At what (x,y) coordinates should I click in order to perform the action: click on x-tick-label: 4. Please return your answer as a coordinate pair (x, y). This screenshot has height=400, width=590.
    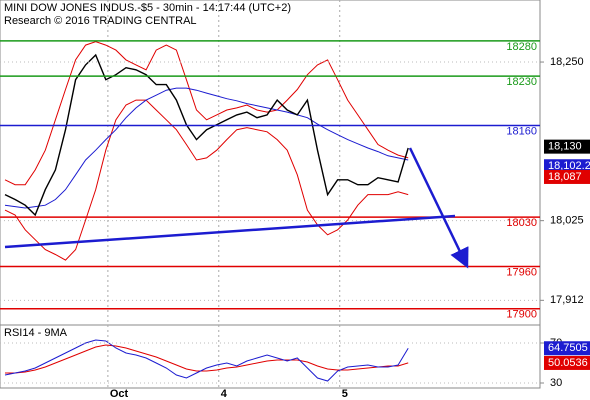
    Looking at the image, I should click on (224, 394).